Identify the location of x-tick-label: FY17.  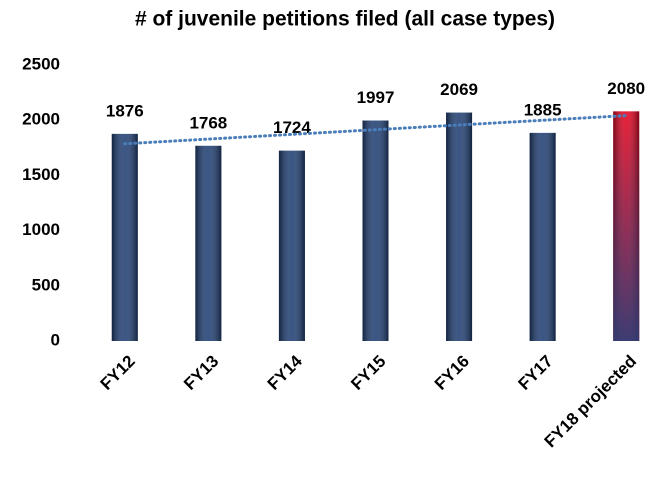
(535, 373).